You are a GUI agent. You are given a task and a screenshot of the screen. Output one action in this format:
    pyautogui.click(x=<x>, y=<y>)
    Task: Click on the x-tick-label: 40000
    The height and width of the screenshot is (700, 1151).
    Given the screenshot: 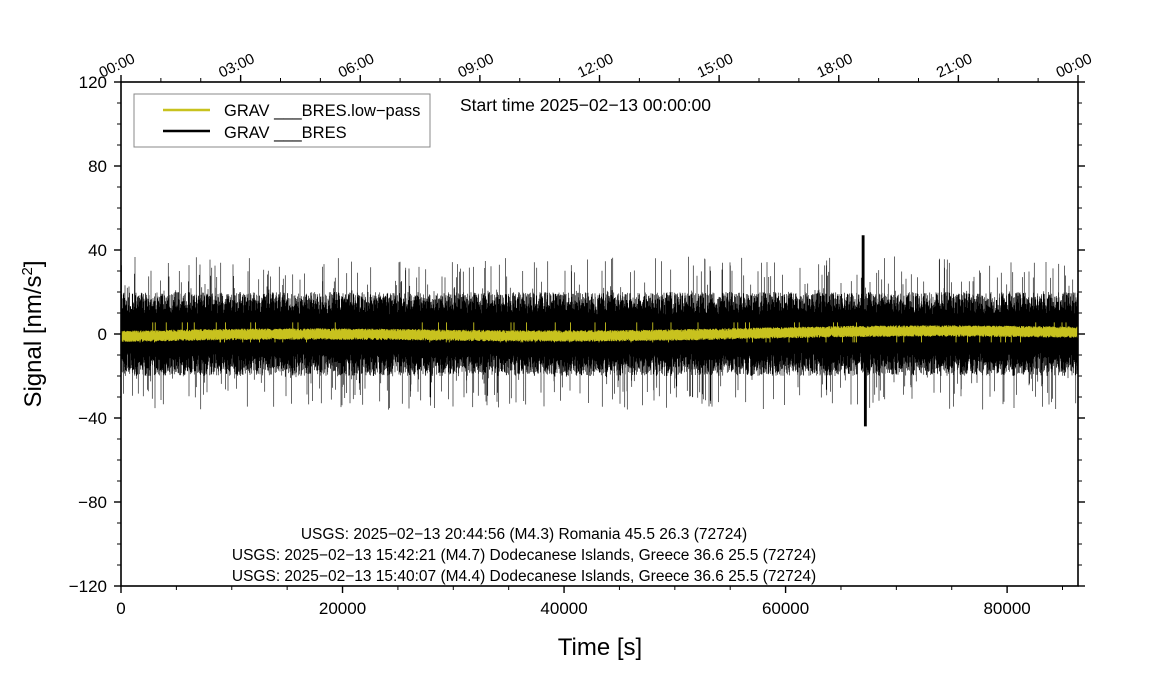 What is the action you would take?
    pyautogui.click(x=563, y=608)
    